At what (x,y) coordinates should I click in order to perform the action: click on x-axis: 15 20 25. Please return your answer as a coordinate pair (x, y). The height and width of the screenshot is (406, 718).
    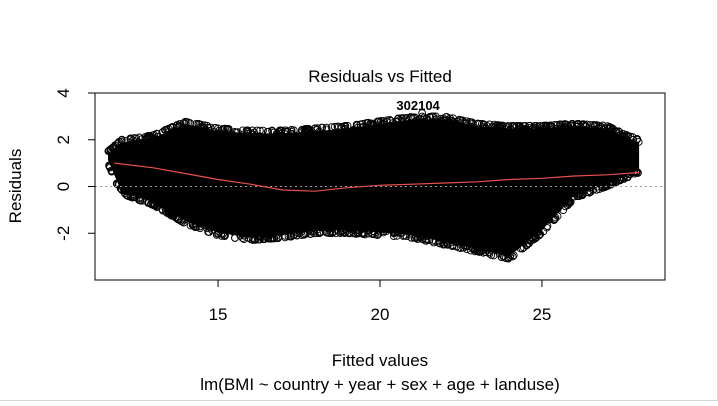
    Looking at the image, I should click on (380, 301).